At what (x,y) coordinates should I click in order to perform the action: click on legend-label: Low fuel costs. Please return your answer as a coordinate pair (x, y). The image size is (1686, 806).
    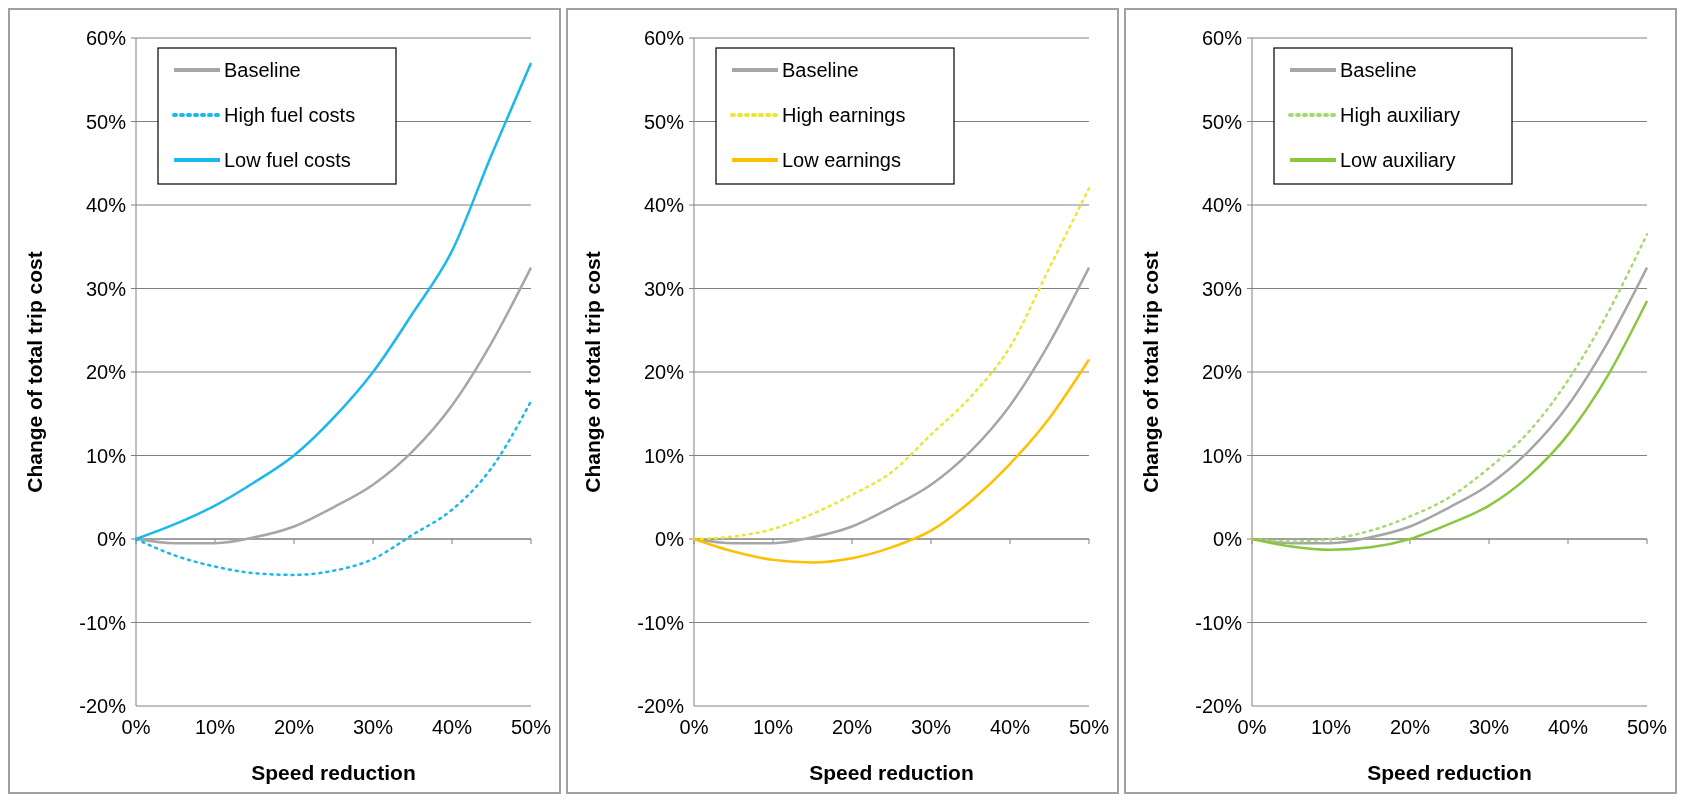
    Looking at the image, I should click on (287, 160).